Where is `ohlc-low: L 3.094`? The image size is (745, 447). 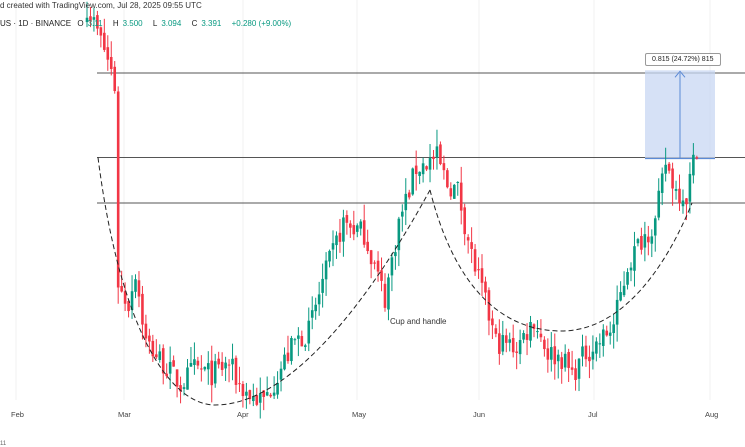
ohlc-low: L 3.094 is located at coordinates (167, 23).